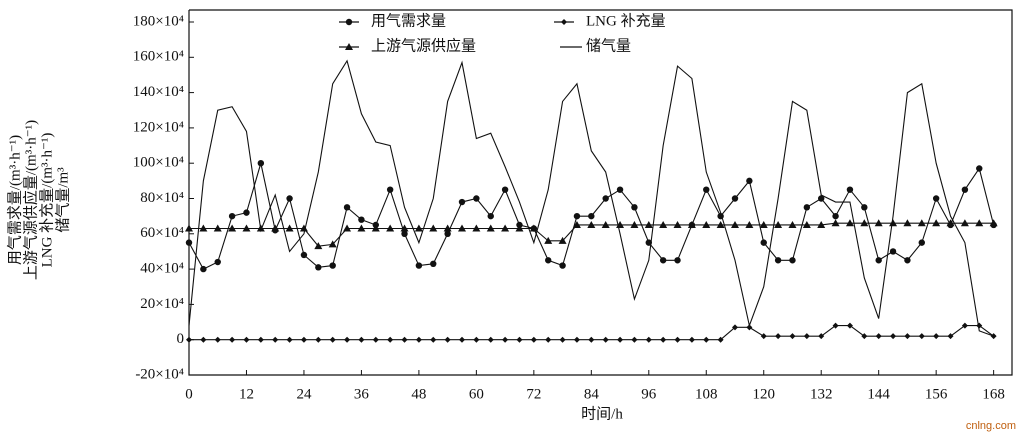 The width and height of the screenshot is (1022, 434). Describe the element at coordinates (158, 92) in the screenshot. I see `y-tick-label: 140×10⁴` at that location.